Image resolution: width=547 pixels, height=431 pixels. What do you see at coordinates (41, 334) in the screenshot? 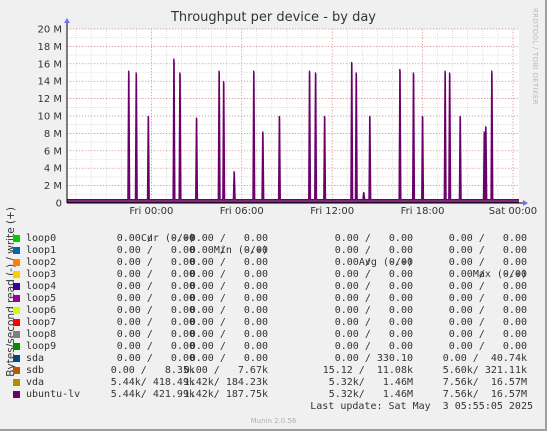
I see `legend-name: loop8` at bounding box center [41, 334].